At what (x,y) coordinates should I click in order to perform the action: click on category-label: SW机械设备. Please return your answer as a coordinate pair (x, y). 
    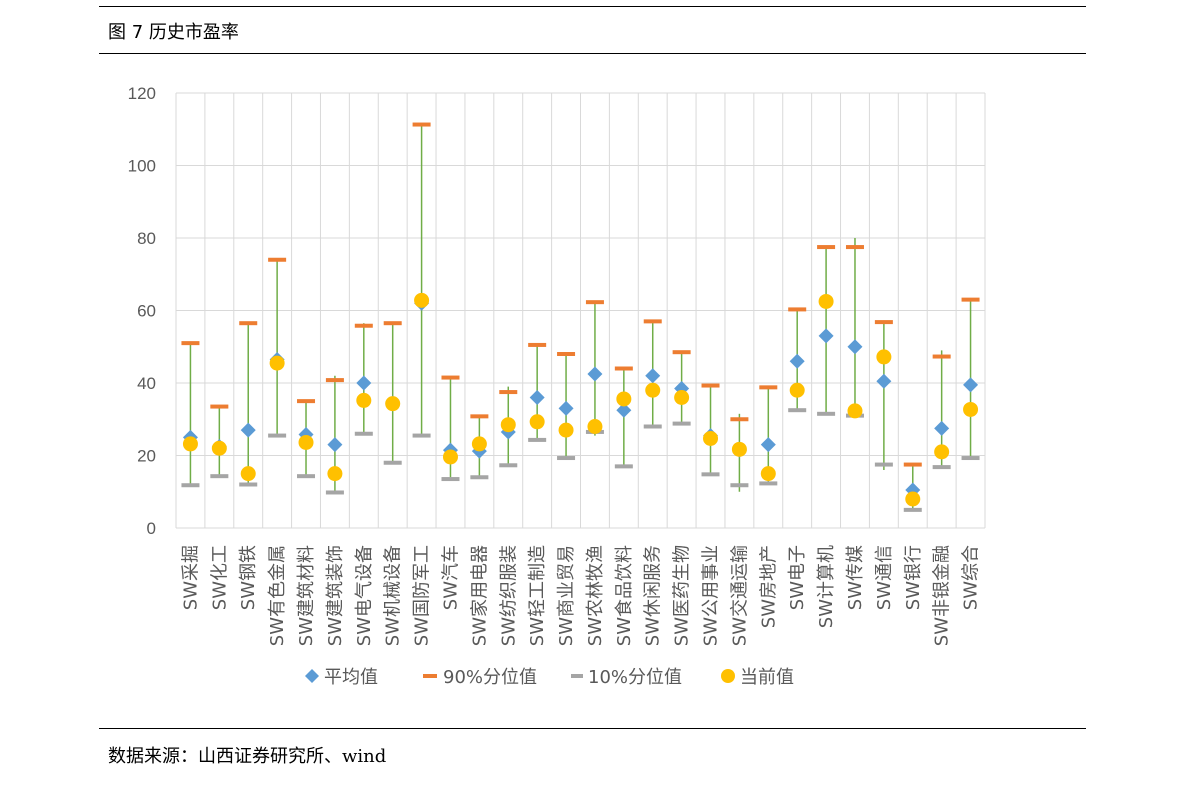
    Looking at the image, I should click on (393, 595).